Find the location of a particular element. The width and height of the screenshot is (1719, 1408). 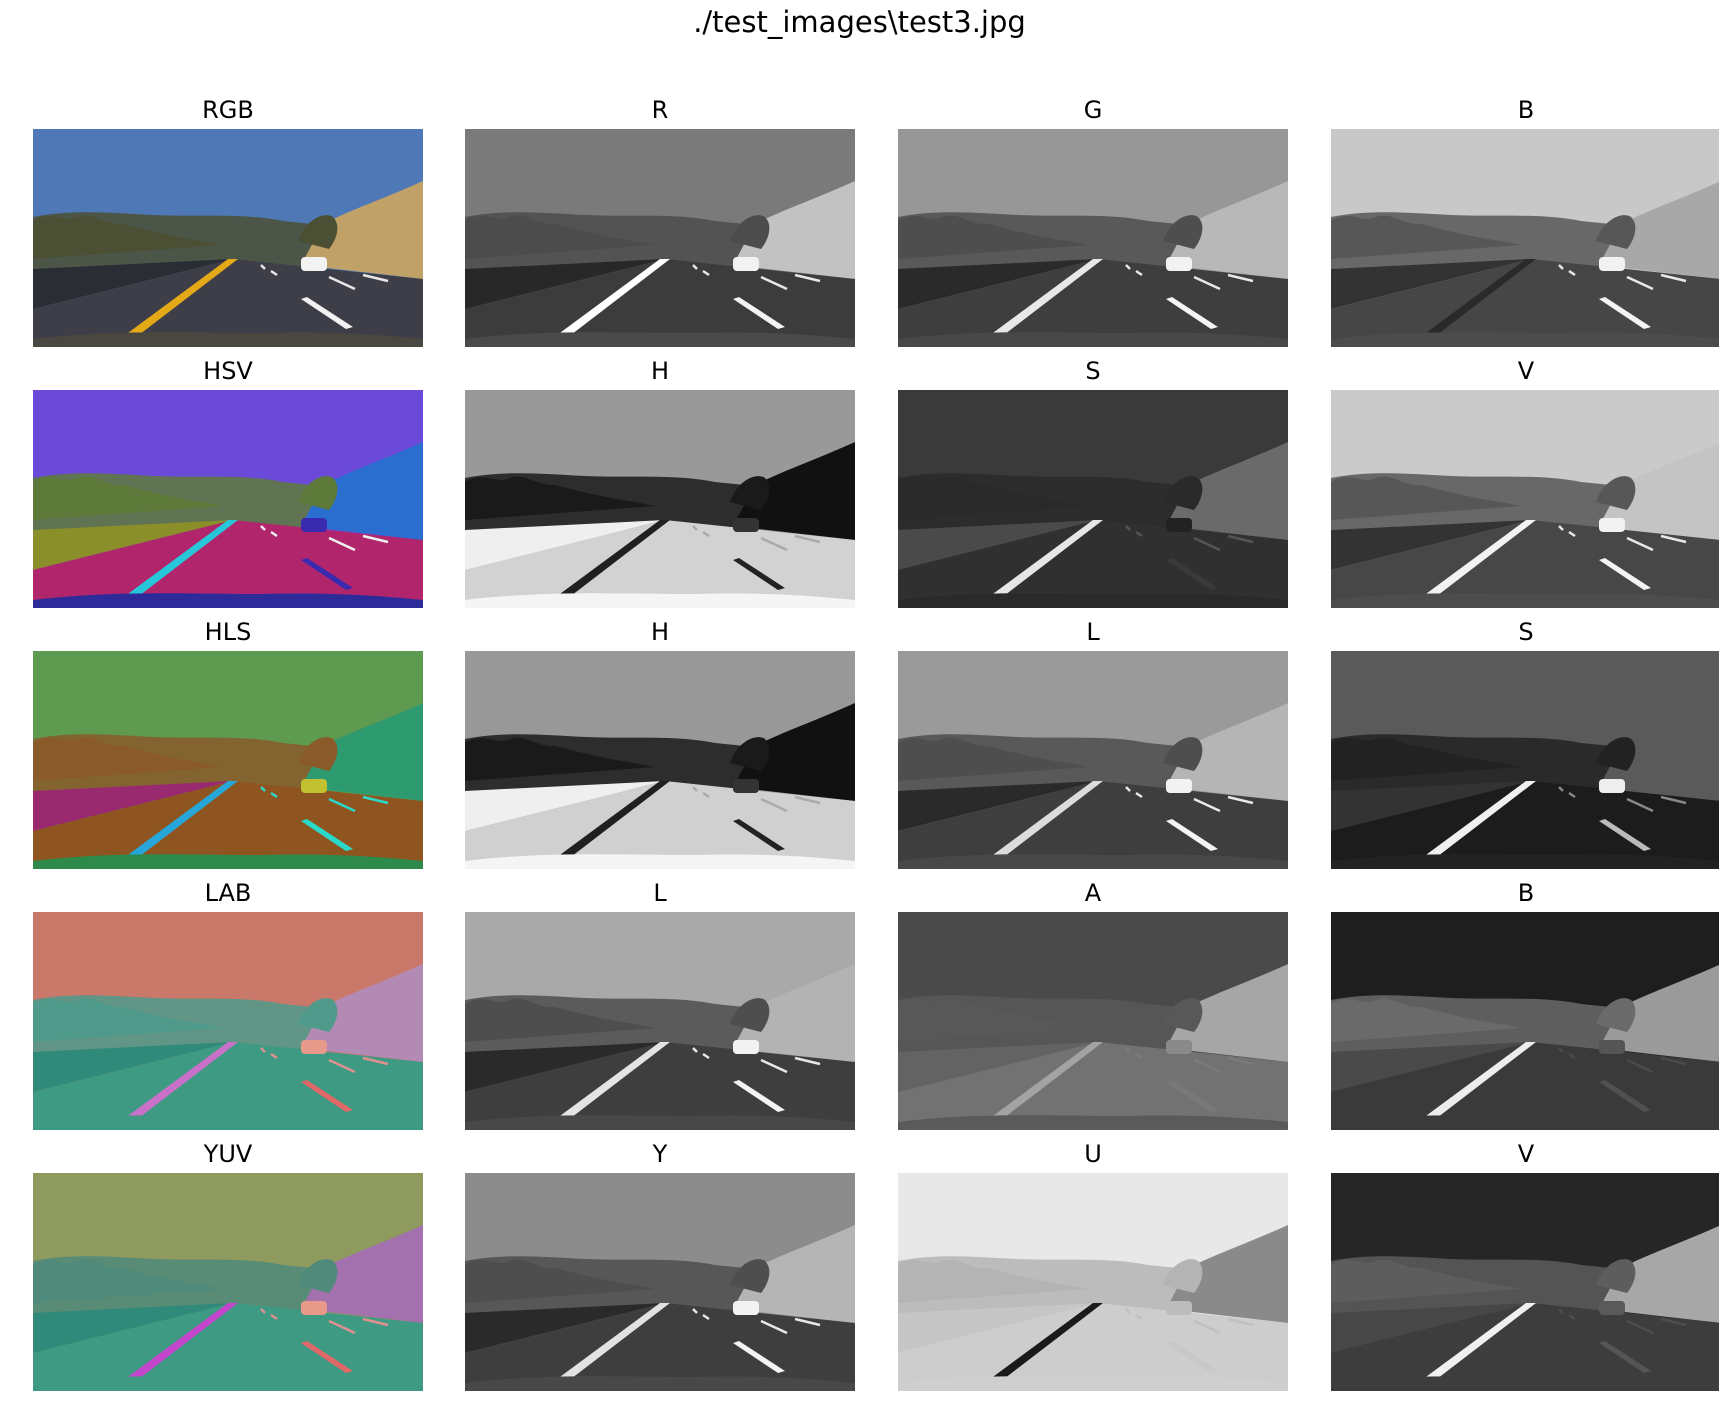

panel-title: V is located at coordinates (1526, 1154).